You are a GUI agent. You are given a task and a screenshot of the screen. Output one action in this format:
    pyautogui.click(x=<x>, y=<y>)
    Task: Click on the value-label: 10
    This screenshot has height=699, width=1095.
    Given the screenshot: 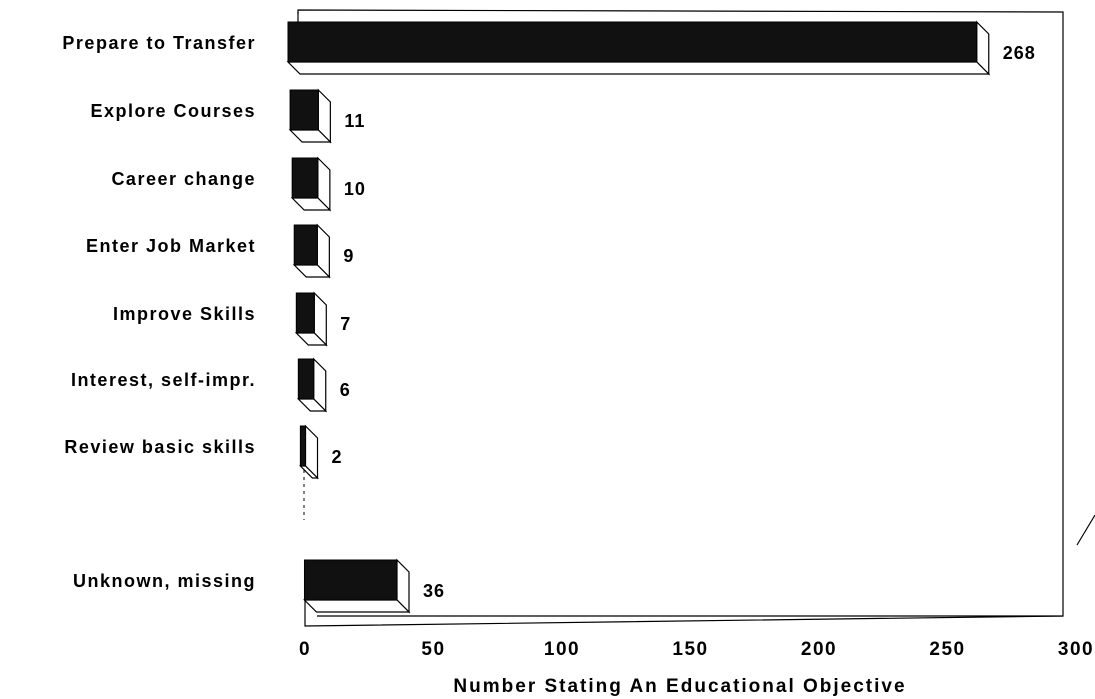 What is the action you would take?
    pyautogui.click(x=355, y=189)
    